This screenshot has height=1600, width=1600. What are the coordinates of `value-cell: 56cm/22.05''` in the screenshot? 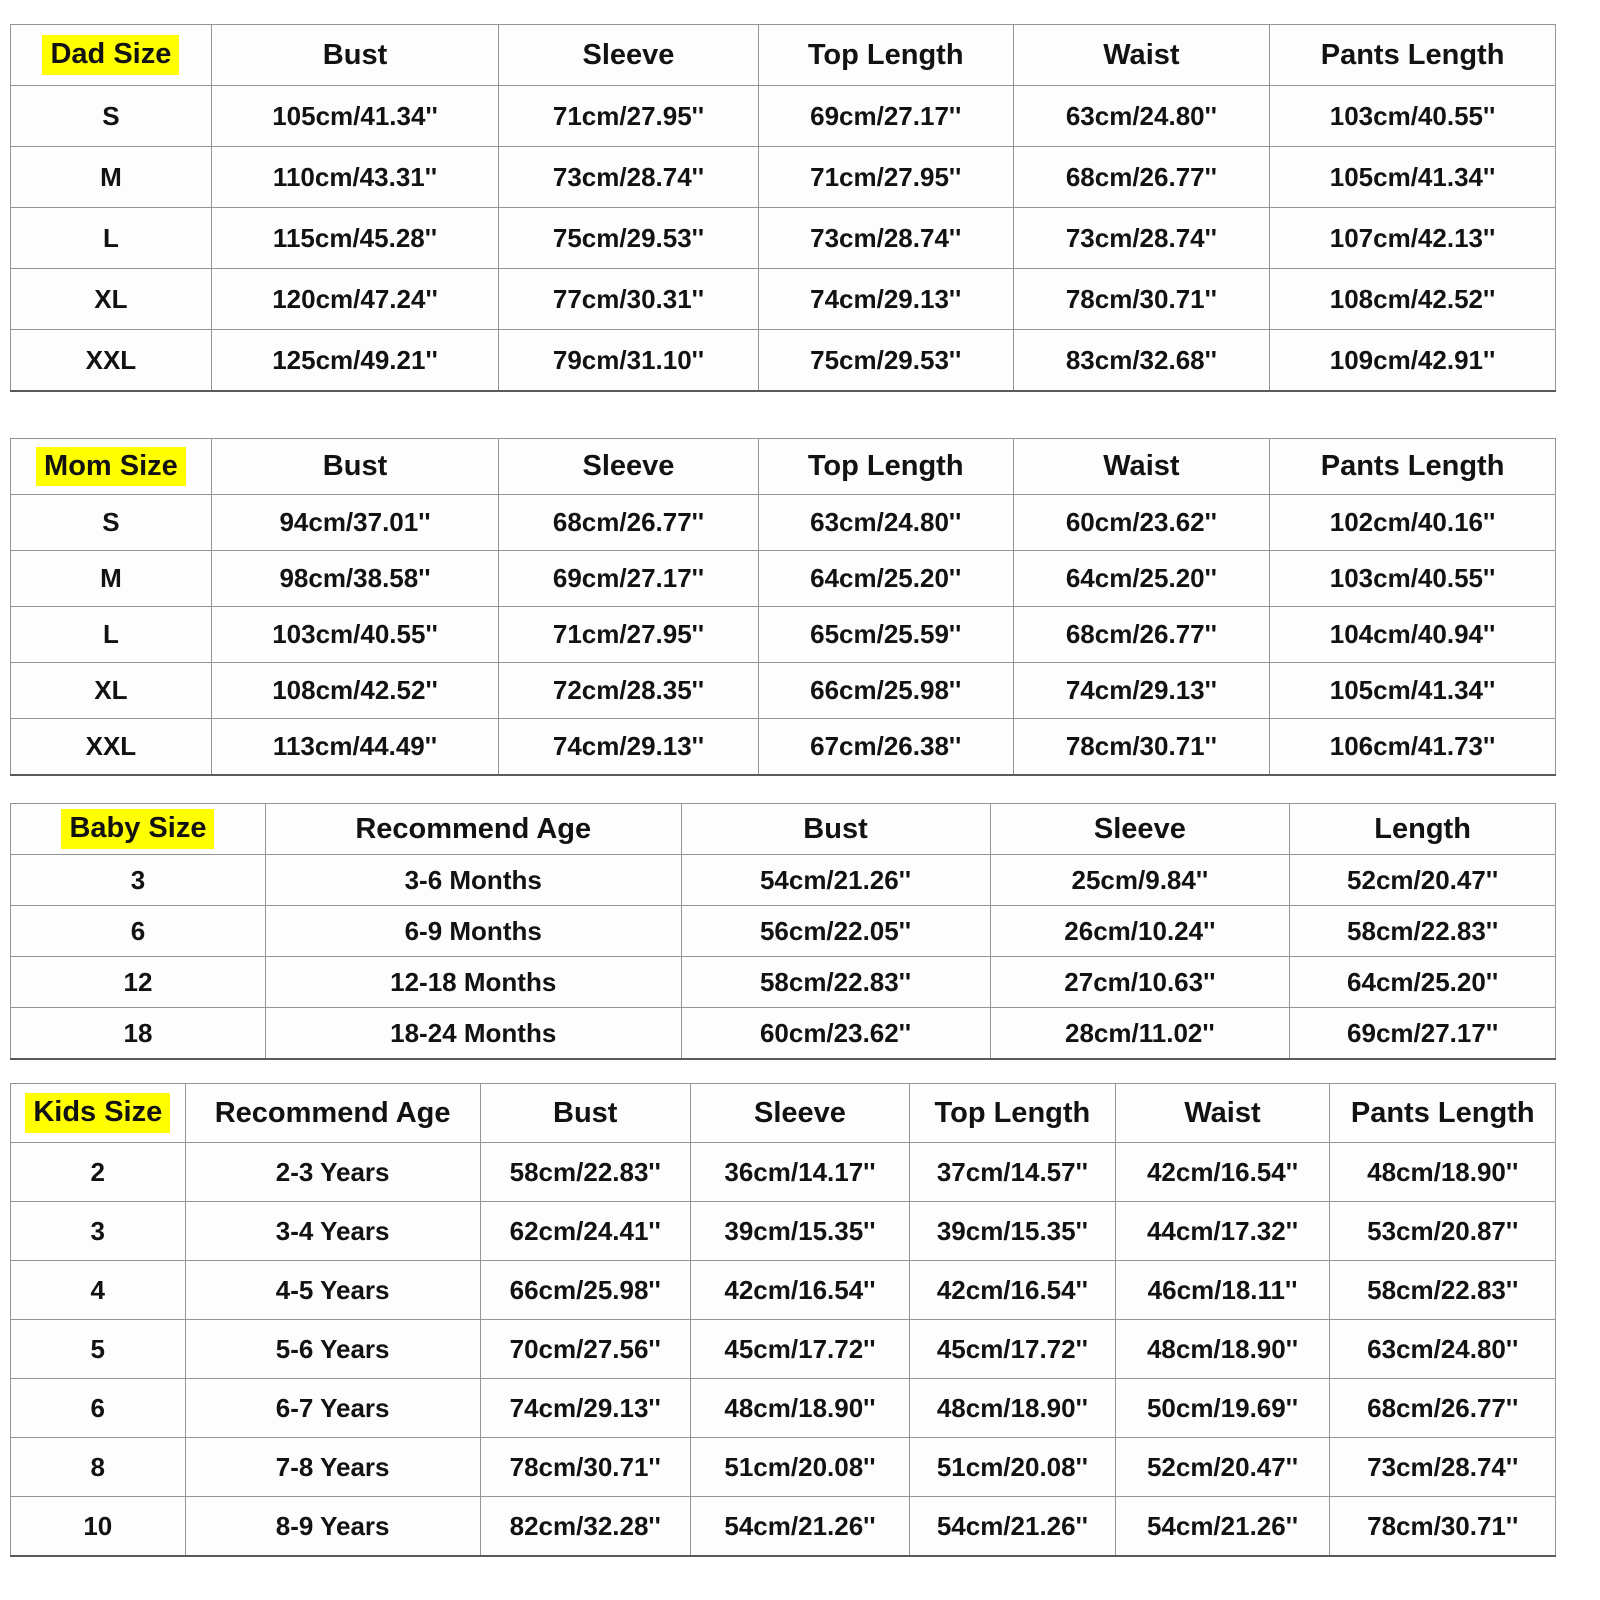 It's located at (835, 931).